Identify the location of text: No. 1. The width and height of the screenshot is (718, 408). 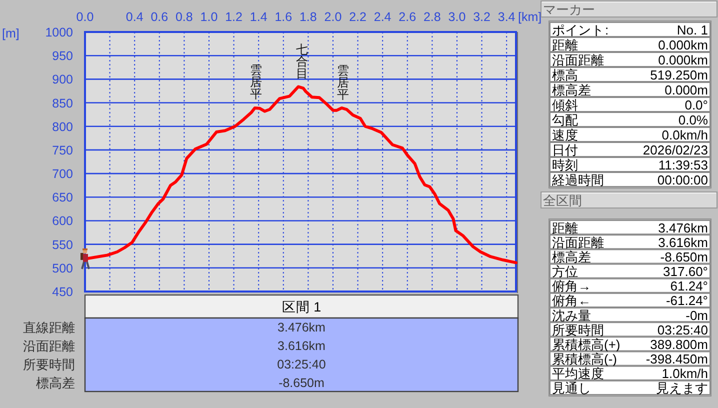
(692, 30).